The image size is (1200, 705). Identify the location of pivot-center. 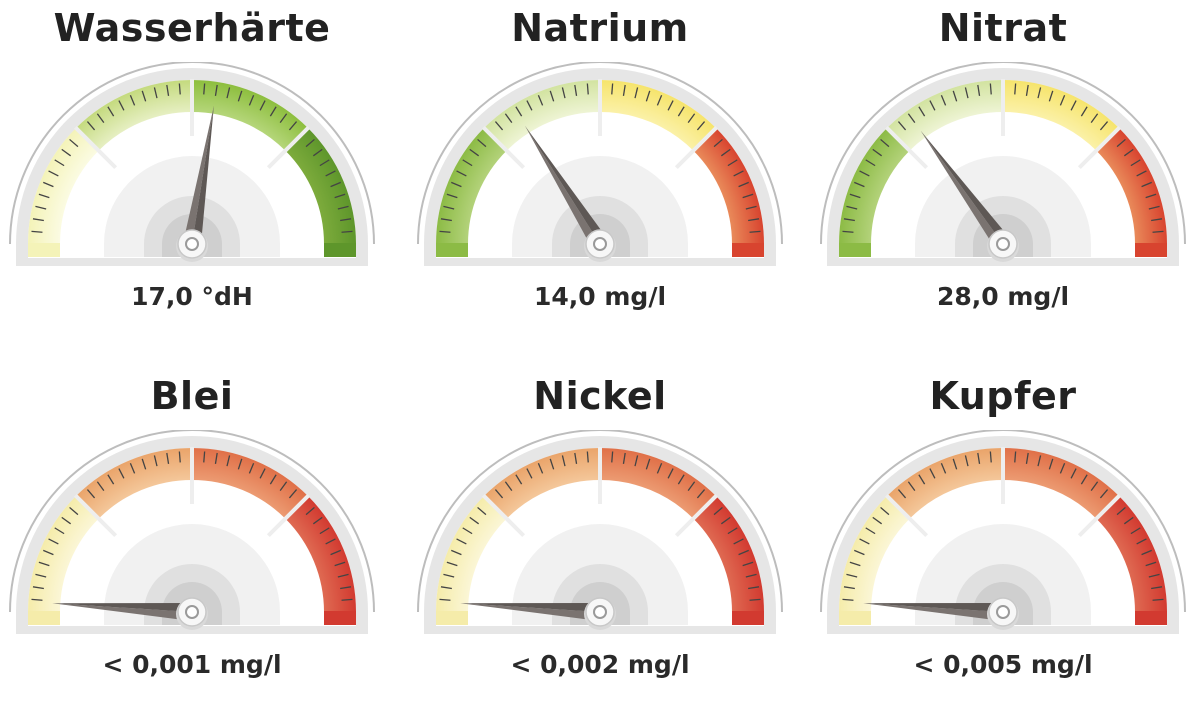
(192, 612).